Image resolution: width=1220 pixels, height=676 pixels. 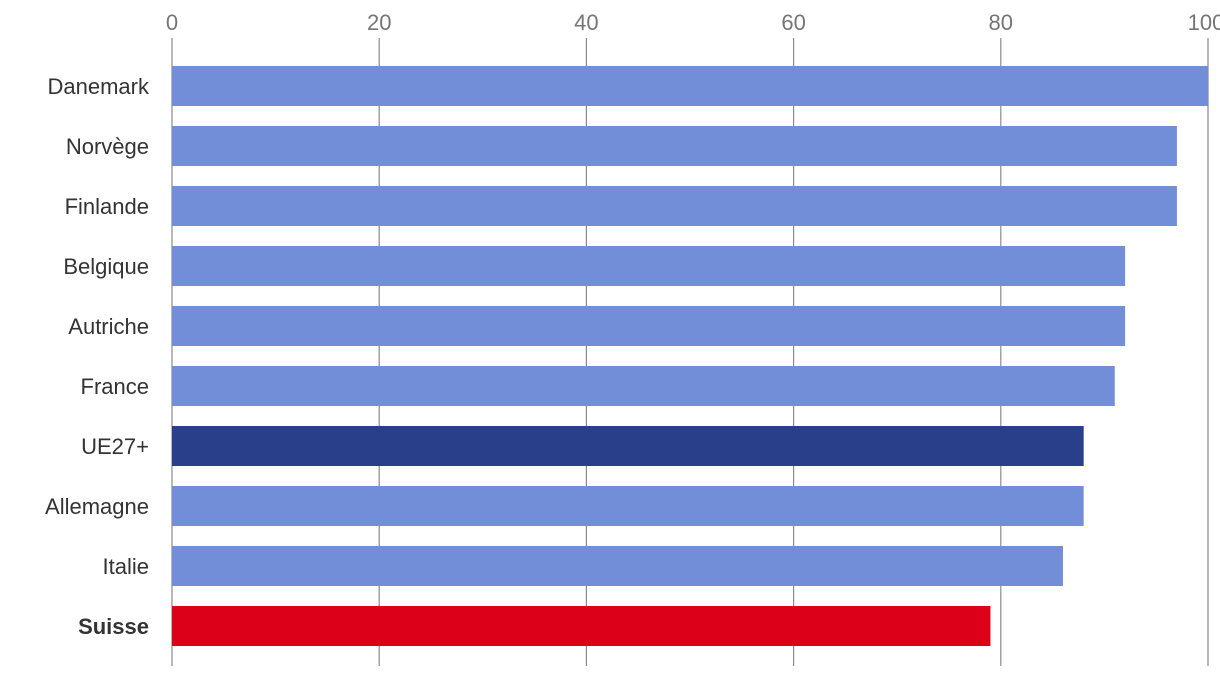 I want to click on category-label: Norvège, so click(x=107, y=146).